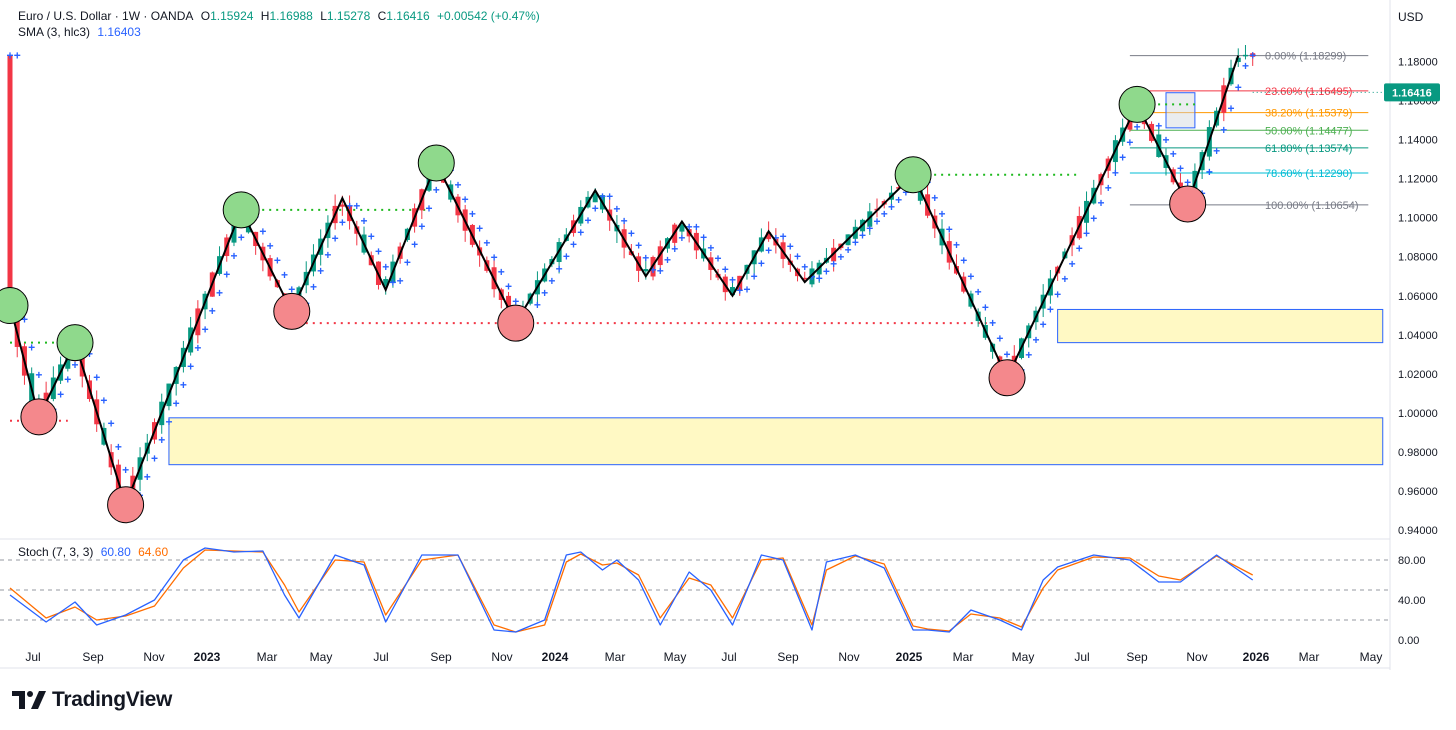 The height and width of the screenshot is (730, 1456). What do you see at coordinates (1308, 131) in the screenshot?
I see `fib-label: 50.00% (1.14477)` at bounding box center [1308, 131].